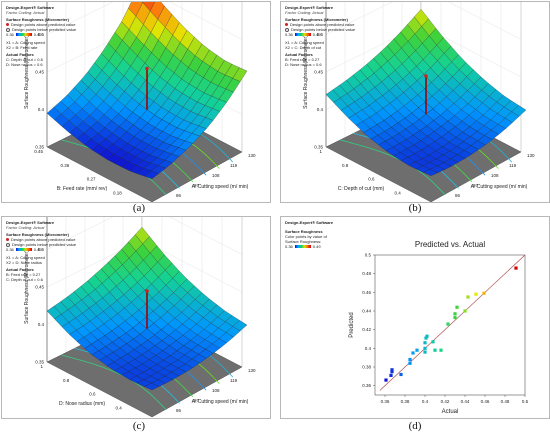  Describe the element at coordinates (91, 179) in the screenshot. I see `y-tick-label: 0.27` at that location.